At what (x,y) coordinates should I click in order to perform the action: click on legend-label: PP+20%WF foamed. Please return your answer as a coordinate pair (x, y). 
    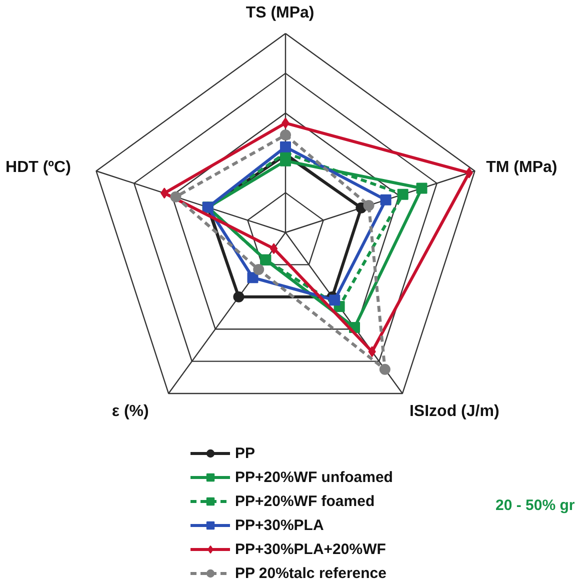
    Looking at the image, I should click on (305, 501).